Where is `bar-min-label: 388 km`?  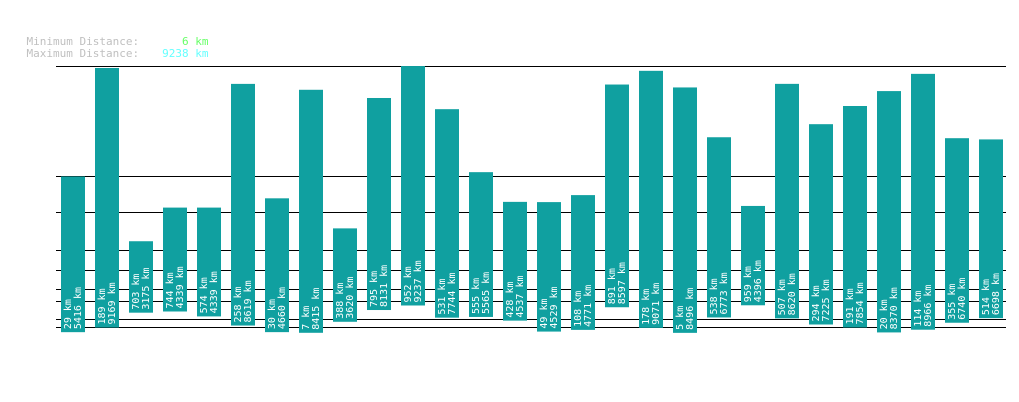 bar-min-label: 388 km is located at coordinates (340, 301).